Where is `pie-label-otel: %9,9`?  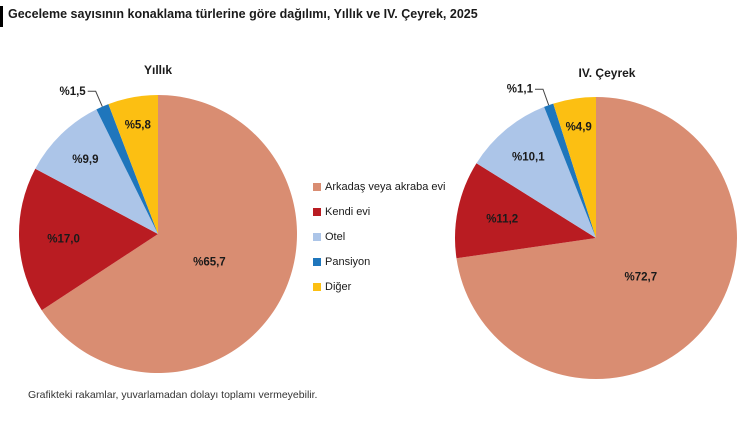
pie-label-otel: %9,9 is located at coordinates (85, 160).